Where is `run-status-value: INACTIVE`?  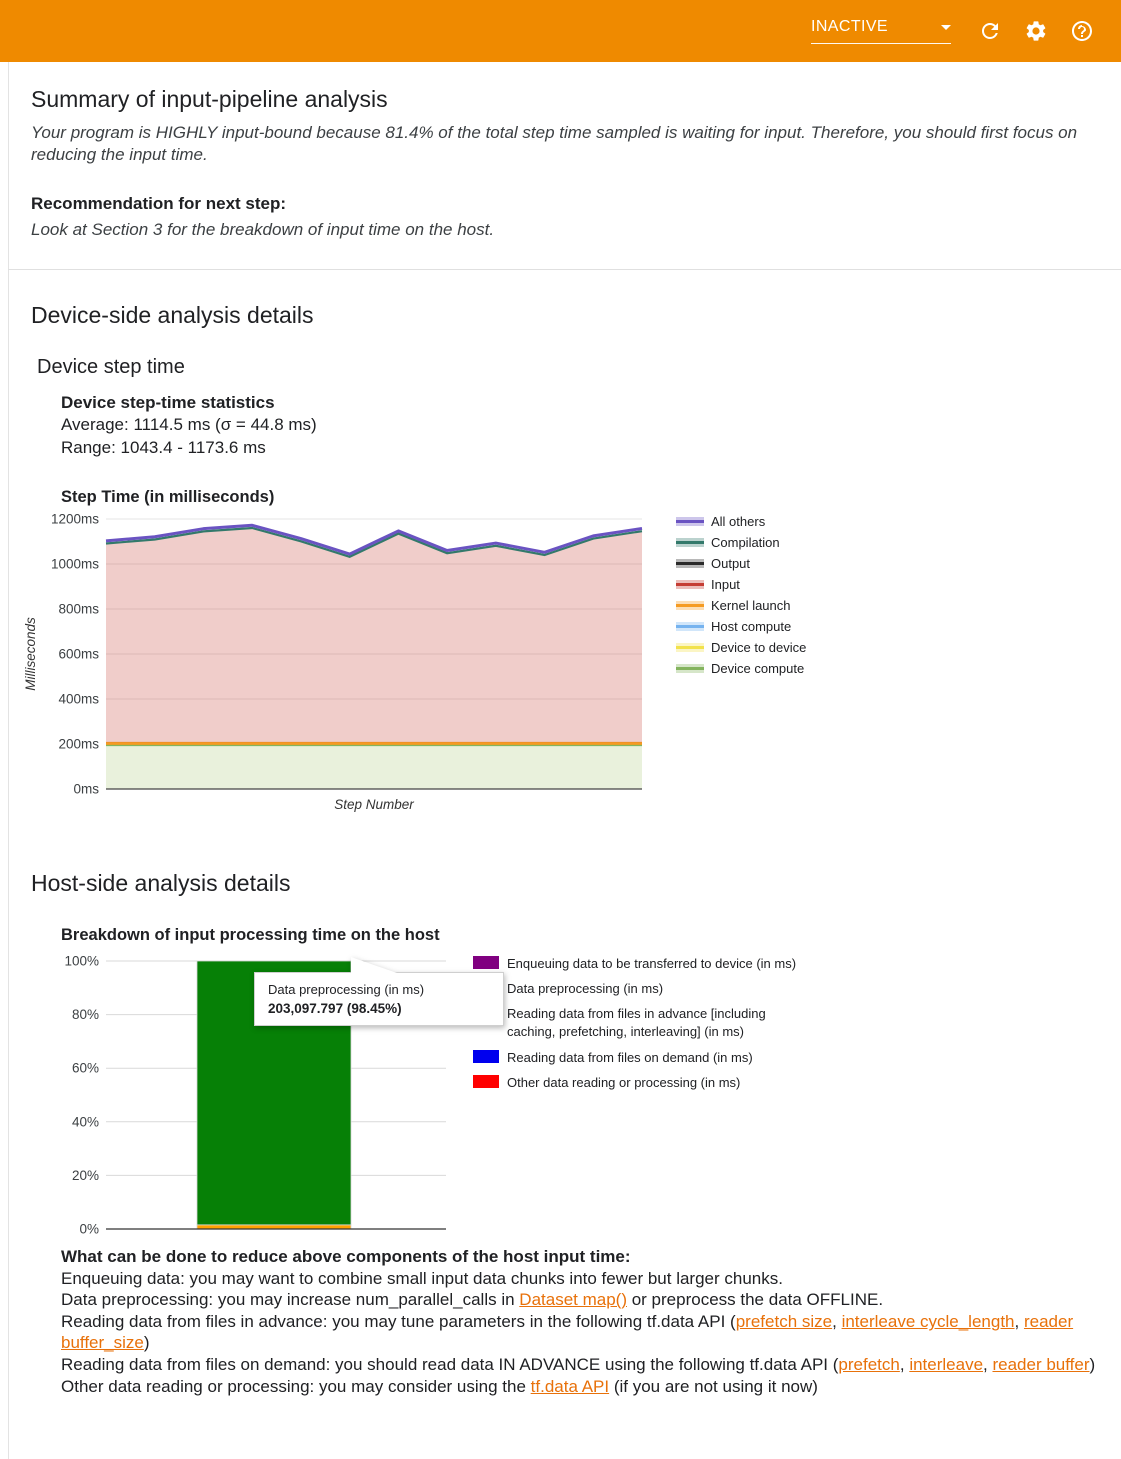 run-status-value: INACTIVE is located at coordinates (849, 26).